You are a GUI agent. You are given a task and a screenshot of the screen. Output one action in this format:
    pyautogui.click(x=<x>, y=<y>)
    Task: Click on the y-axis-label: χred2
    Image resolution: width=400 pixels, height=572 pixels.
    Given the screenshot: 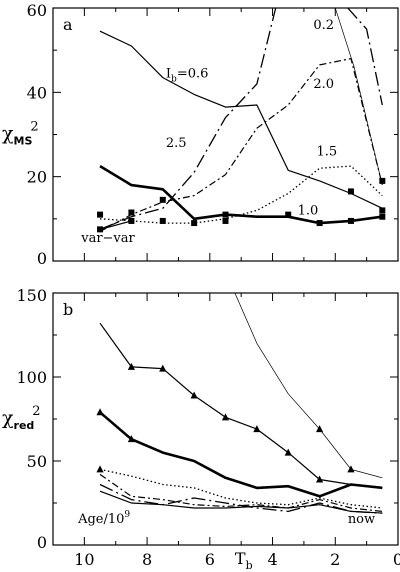 What is the action you would take?
    pyautogui.click(x=21, y=418)
    